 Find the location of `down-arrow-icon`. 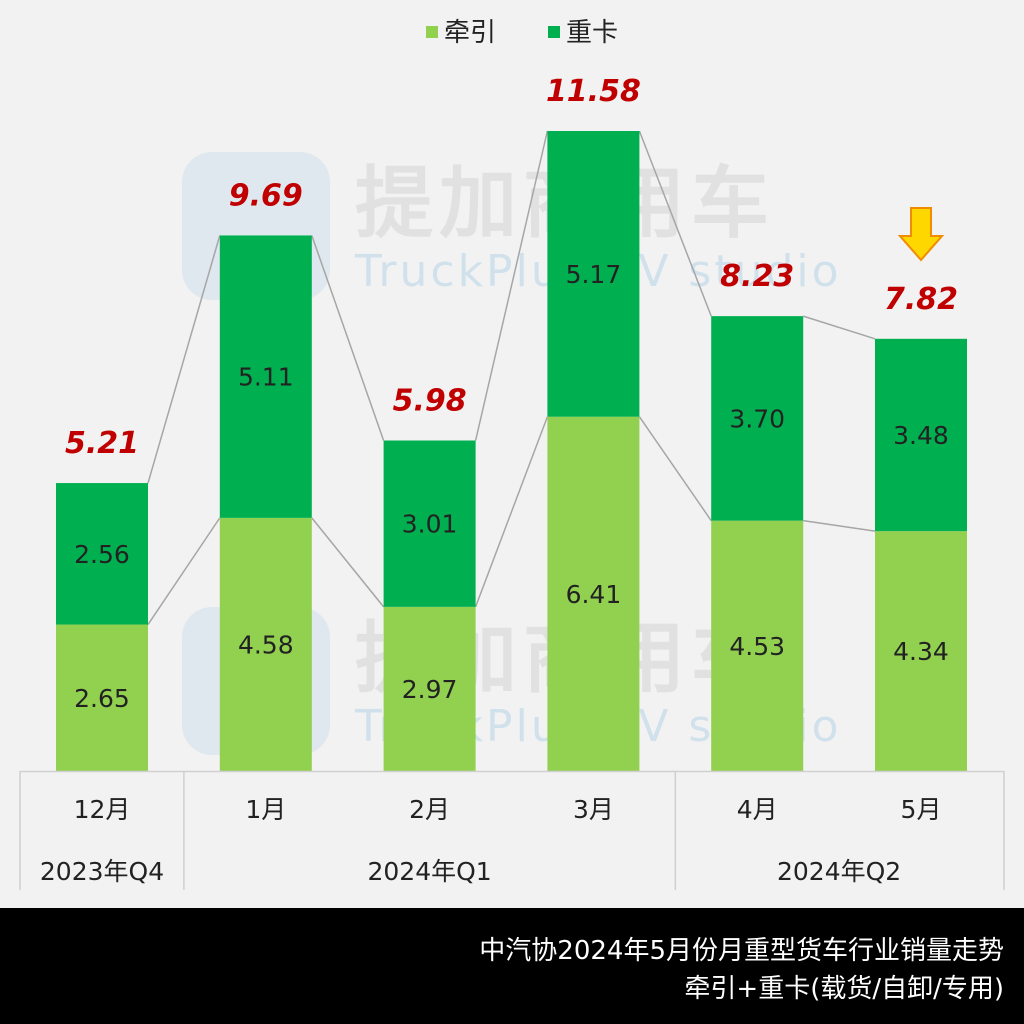

down-arrow-icon is located at coordinates (921, 234).